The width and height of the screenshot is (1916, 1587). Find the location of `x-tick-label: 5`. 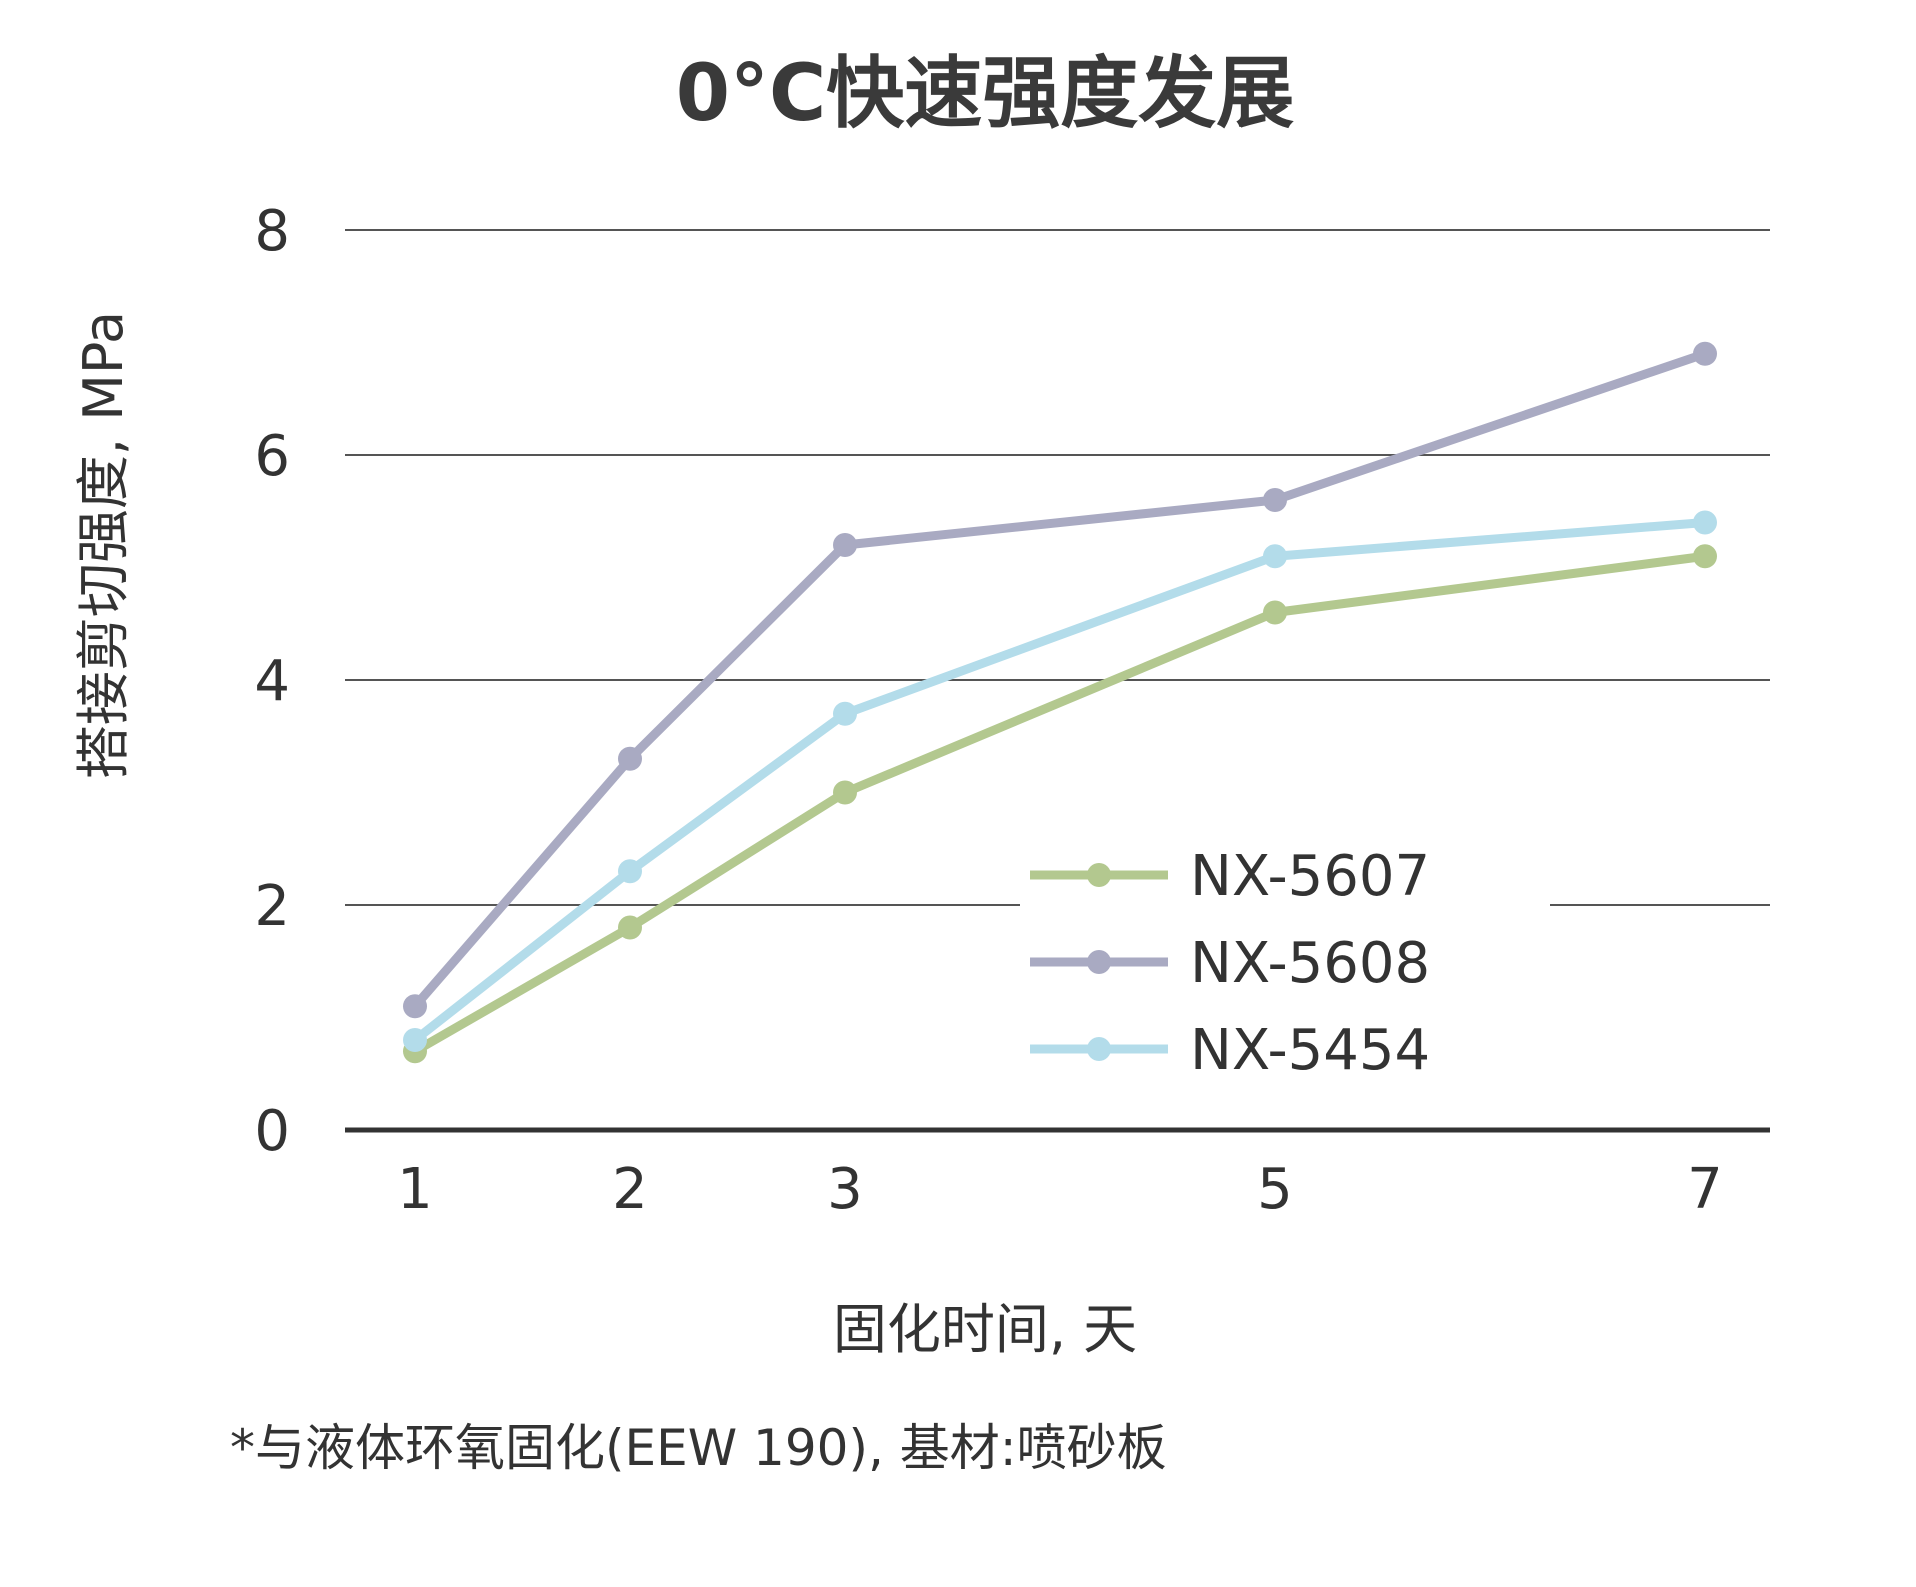

x-tick-label: 5 is located at coordinates (1275, 1189).